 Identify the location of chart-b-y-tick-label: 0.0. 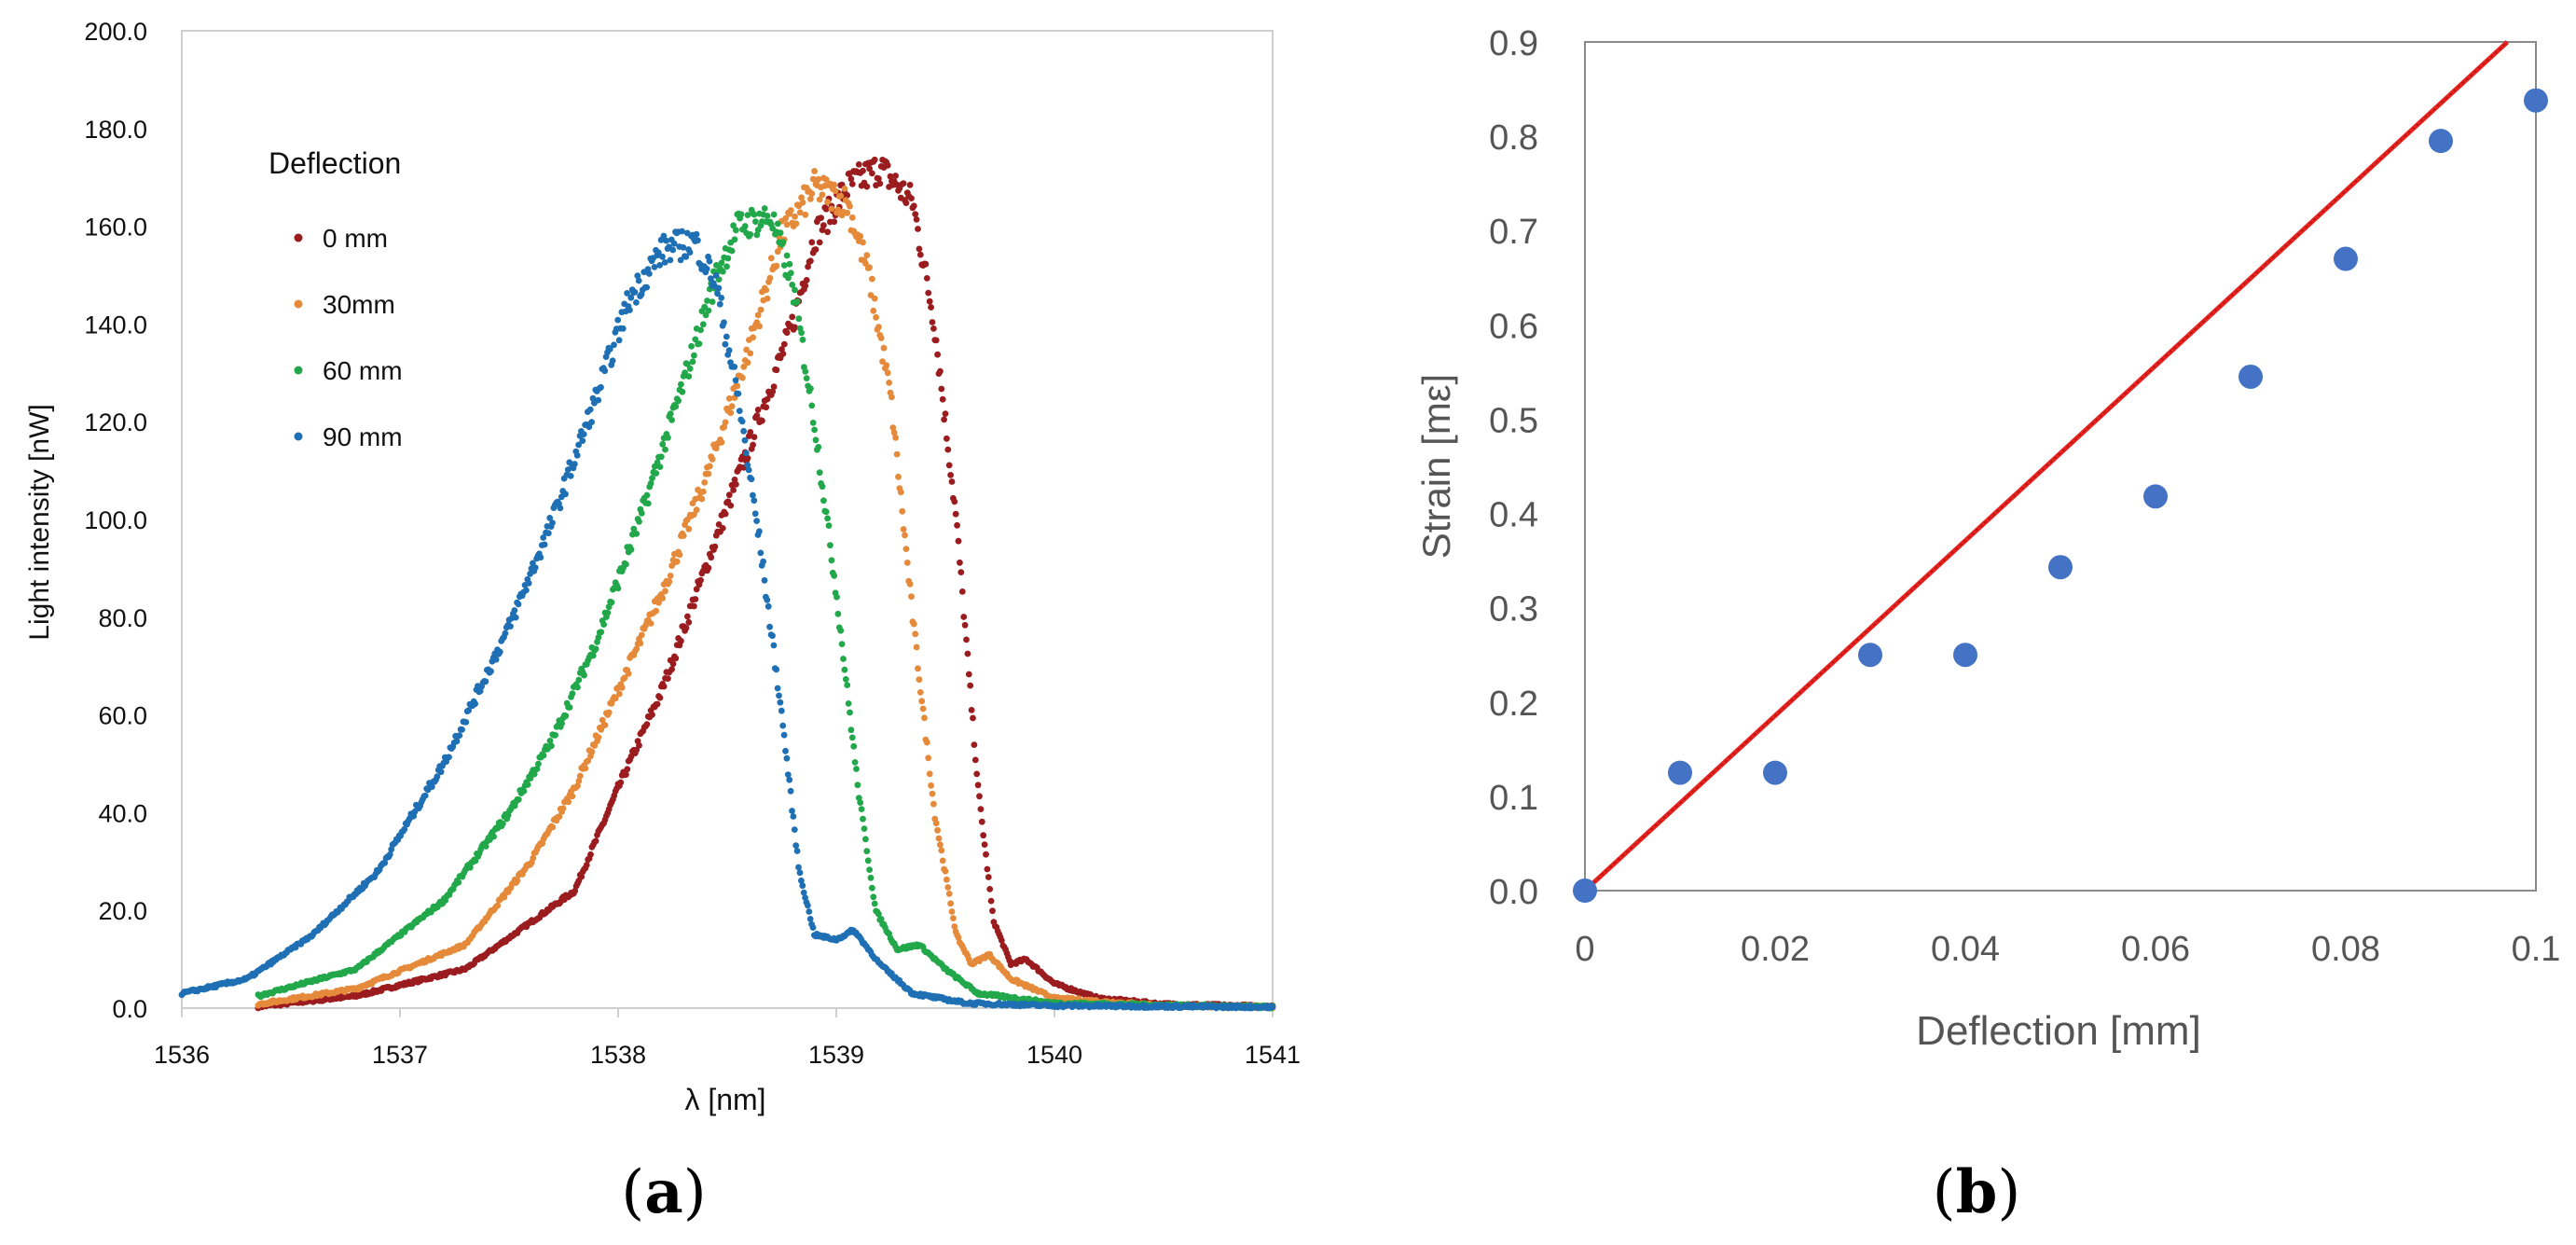
(1513, 892).